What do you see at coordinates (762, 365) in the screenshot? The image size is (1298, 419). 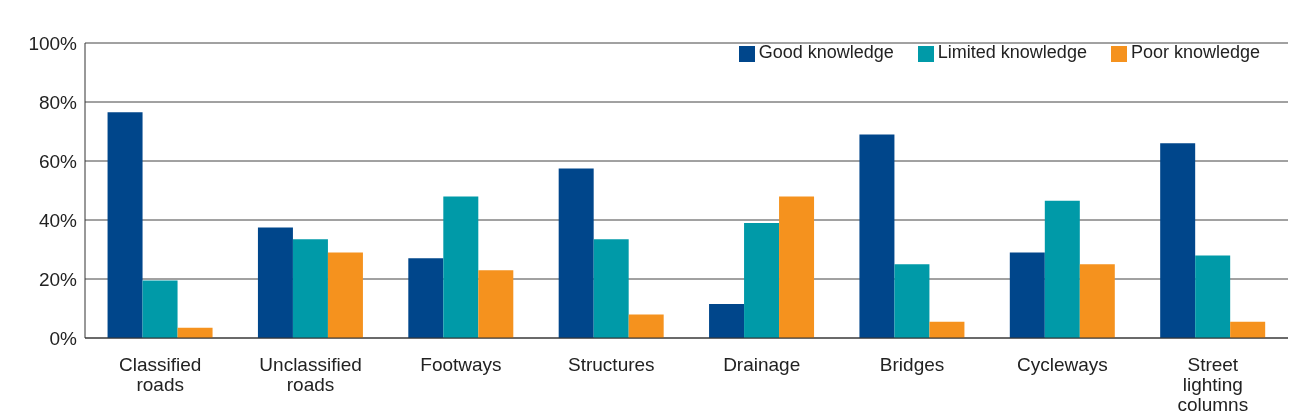 I see `x-tick-label: Drainage` at bounding box center [762, 365].